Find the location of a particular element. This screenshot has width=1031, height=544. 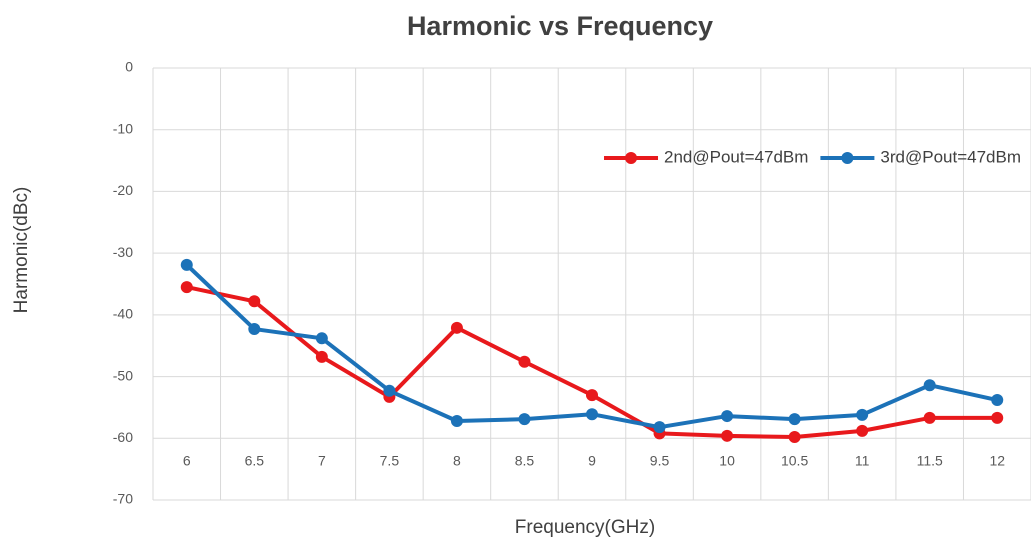

y-tick-label: -50 is located at coordinates (123, 375).